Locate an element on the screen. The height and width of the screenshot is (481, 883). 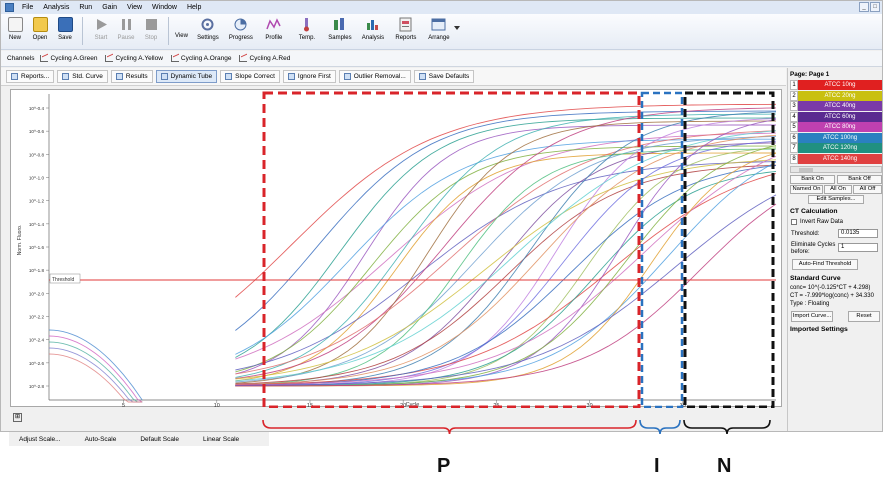
open-button: Open is located at coordinates (40, 29).